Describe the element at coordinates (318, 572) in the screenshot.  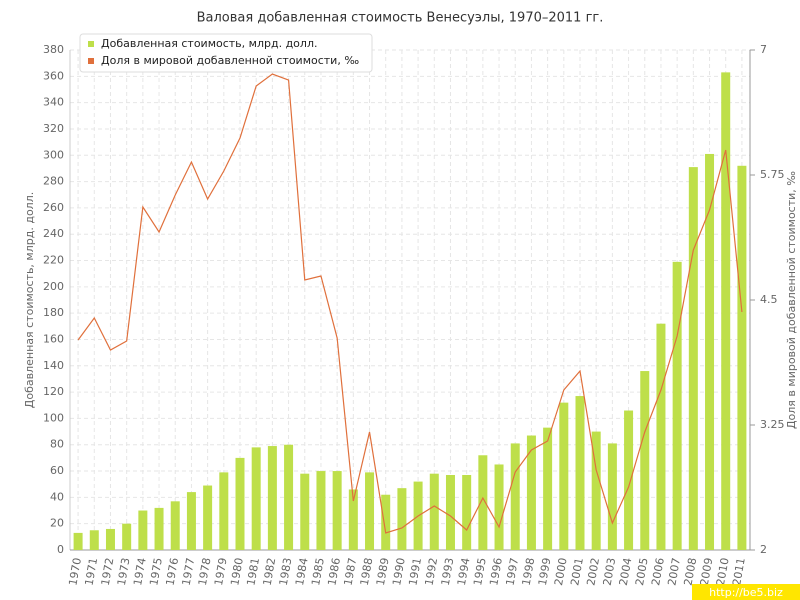
I see `x-tick-label: 1985` at that location.